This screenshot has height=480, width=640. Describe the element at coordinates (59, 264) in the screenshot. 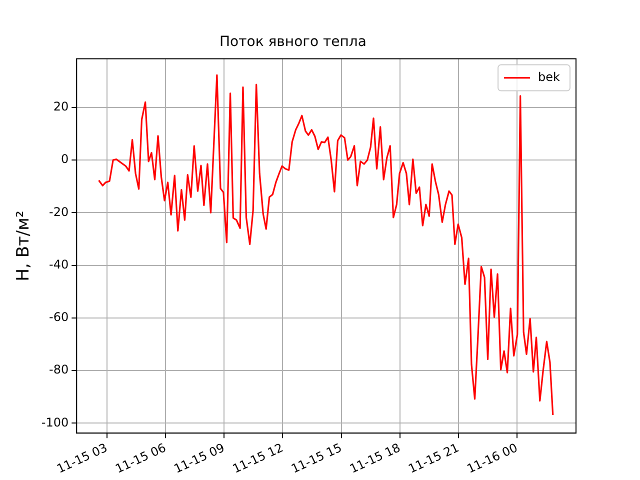

I see `y-tick-label: -40` at that location.